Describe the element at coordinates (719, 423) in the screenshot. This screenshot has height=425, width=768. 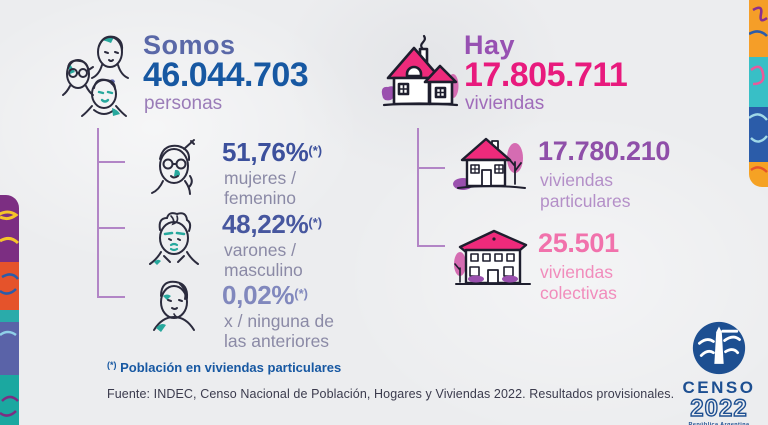
I see `logo-country-text: República Argentina` at that location.